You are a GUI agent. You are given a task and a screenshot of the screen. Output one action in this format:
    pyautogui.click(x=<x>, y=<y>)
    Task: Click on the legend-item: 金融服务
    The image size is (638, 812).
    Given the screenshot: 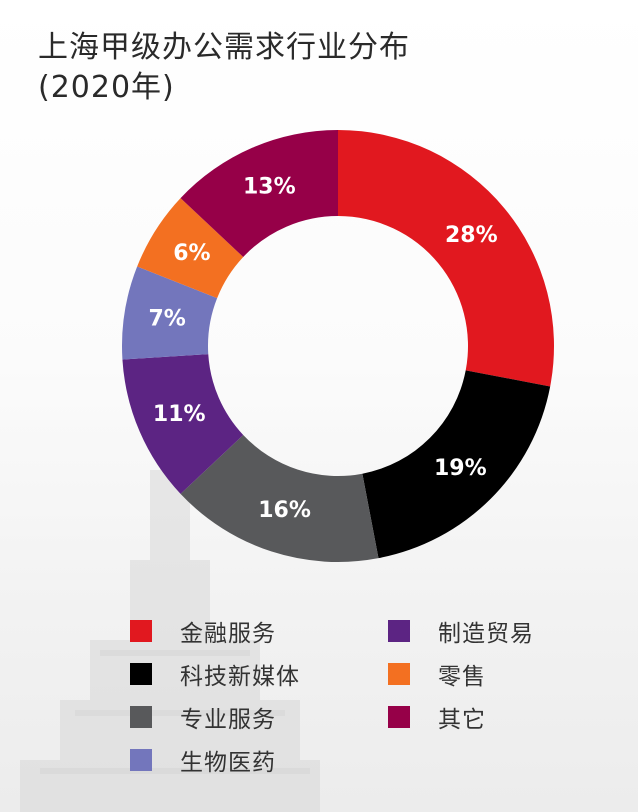 What is the action you would take?
    pyautogui.click(x=203, y=631)
    